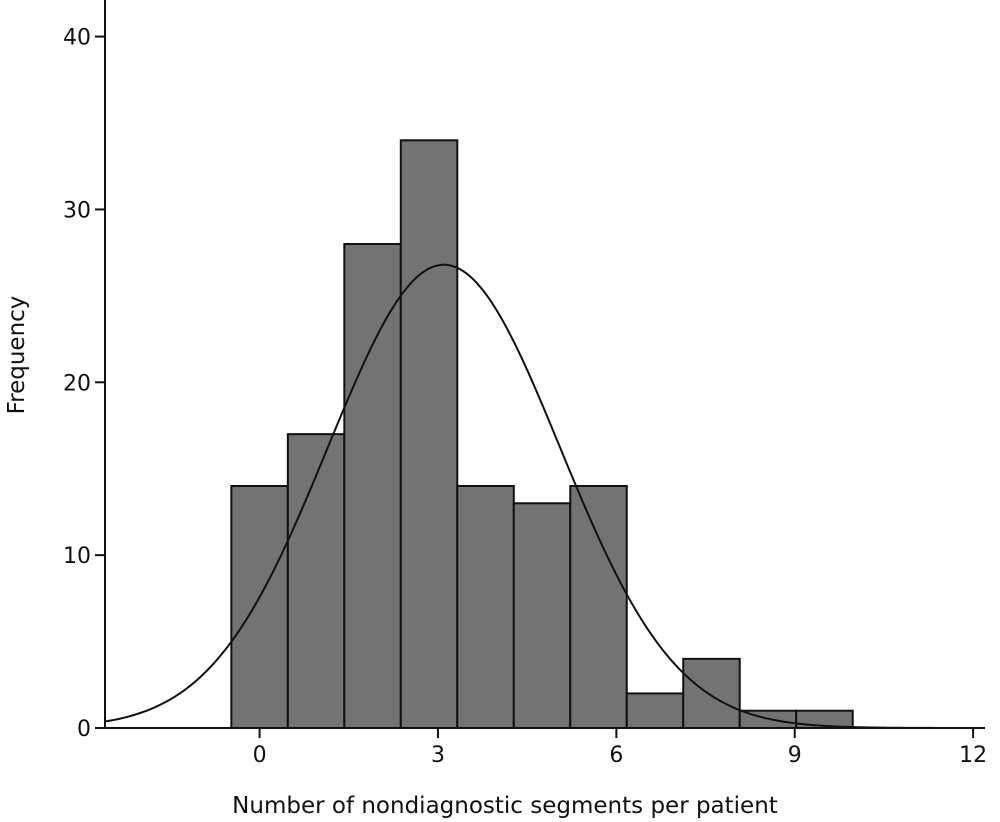  Describe the element at coordinates (17, 355) in the screenshot. I see `y-axis-title: Frequency` at that location.